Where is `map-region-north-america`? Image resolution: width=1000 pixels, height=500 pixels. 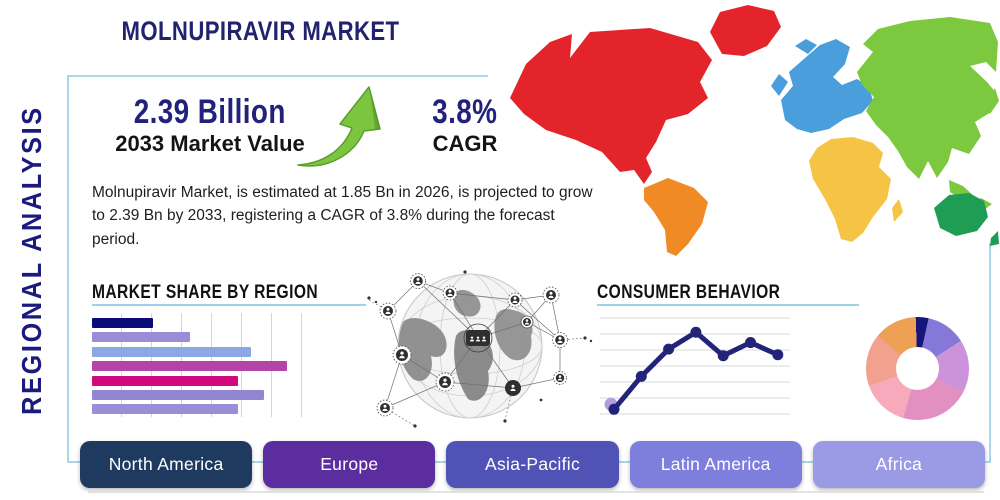 map-region-north-america is located at coordinates (611, 106).